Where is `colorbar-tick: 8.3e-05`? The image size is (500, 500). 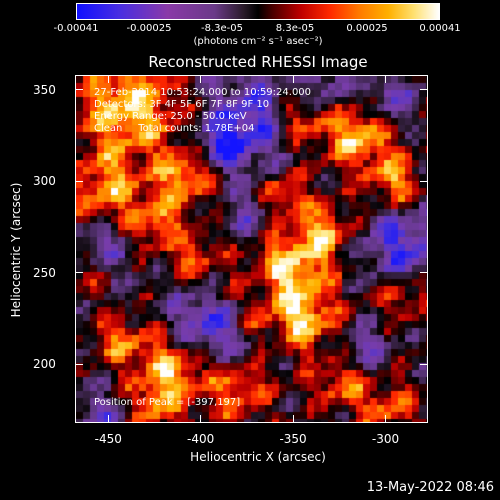
colorbar-tick: 8.3e-05 is located at coordinates (295, 28).